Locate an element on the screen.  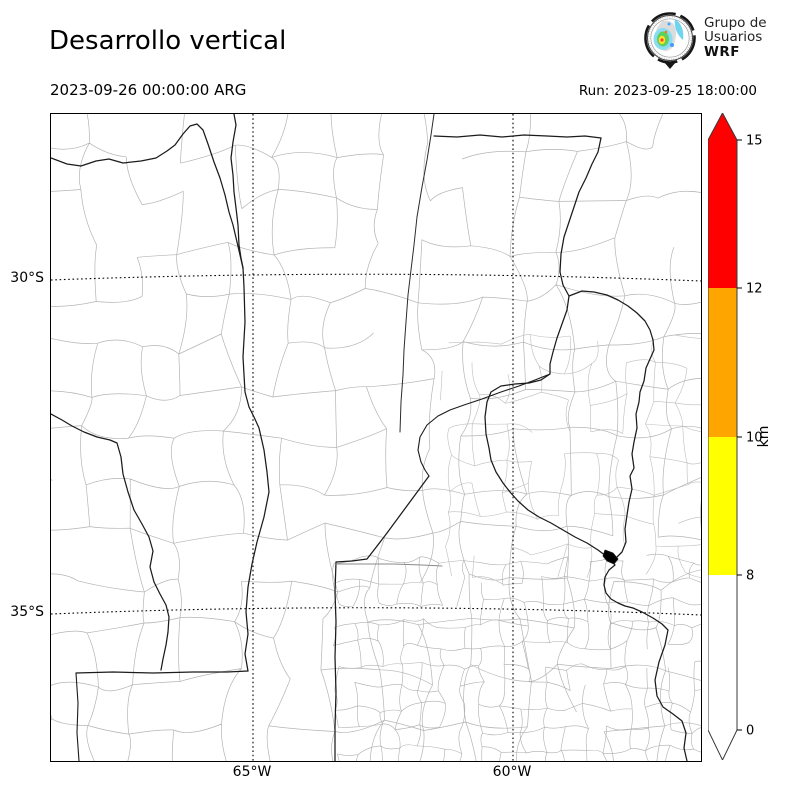
wrf-users-group-logo: Grupo de Usuarios WRF is located at coordinates (704, 42).